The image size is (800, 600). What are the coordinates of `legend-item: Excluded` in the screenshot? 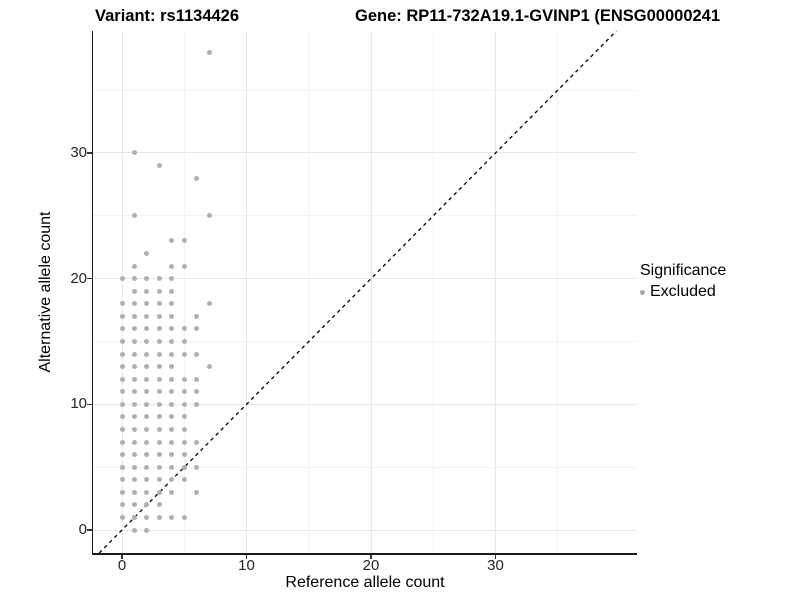 It's located at (683, 292).